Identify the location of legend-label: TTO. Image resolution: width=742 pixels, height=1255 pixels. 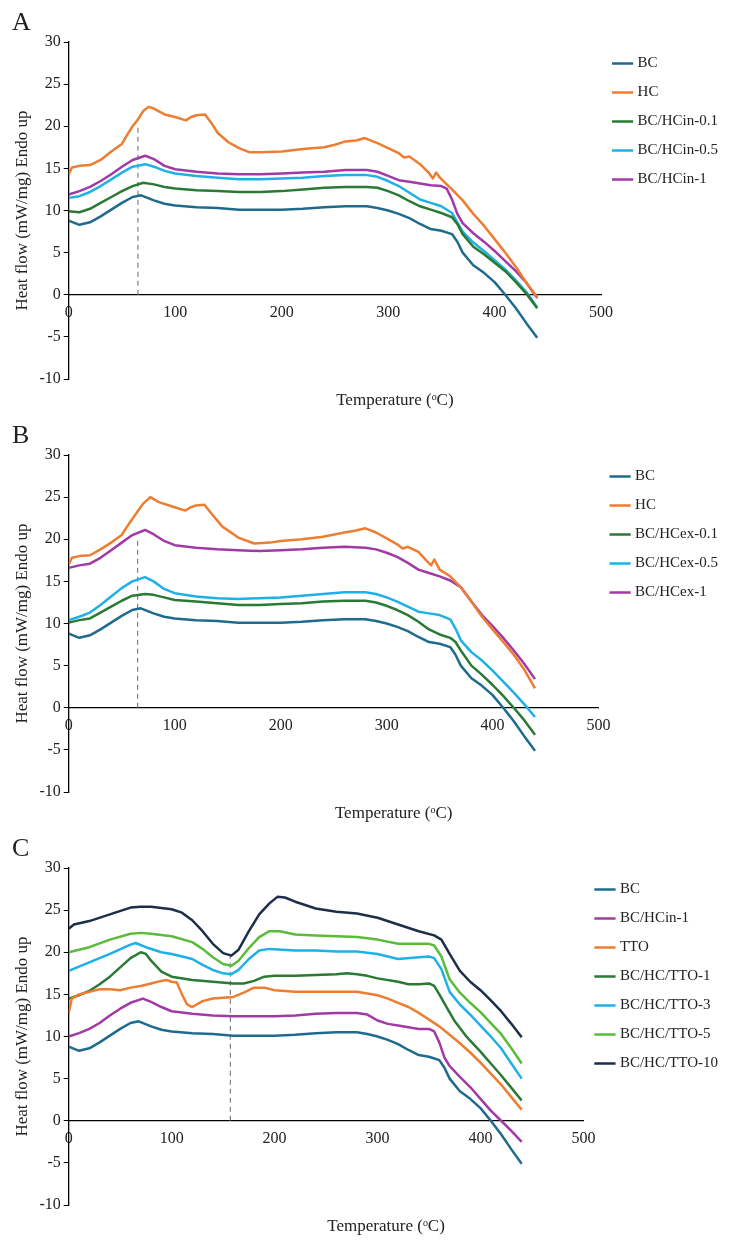
(634, 946).